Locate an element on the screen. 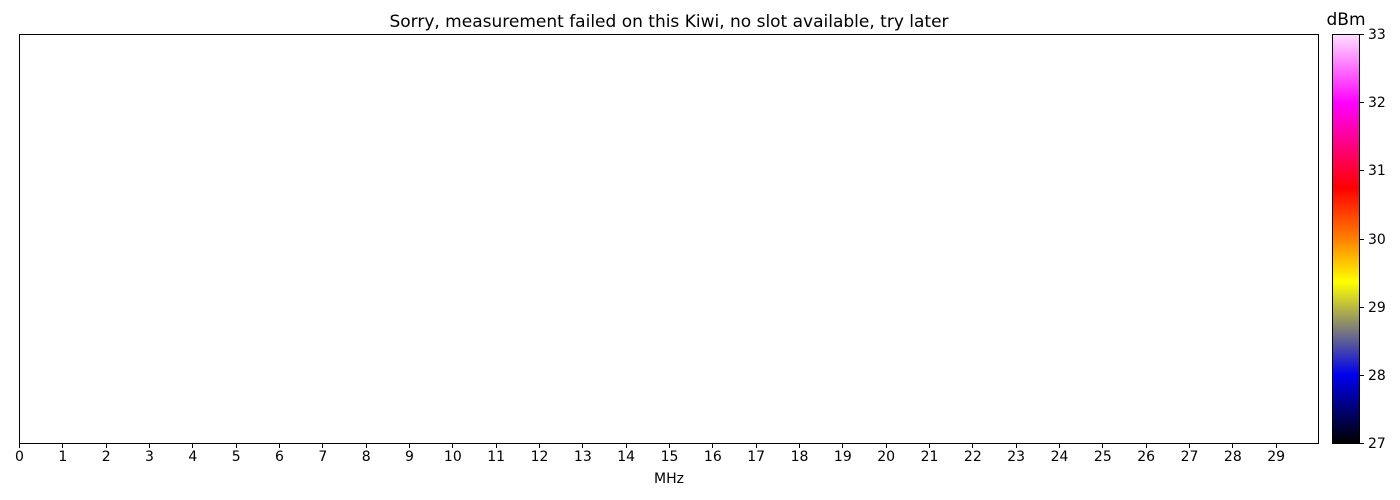  colorbar-label: dBm is located at coordinates (1346, 20).